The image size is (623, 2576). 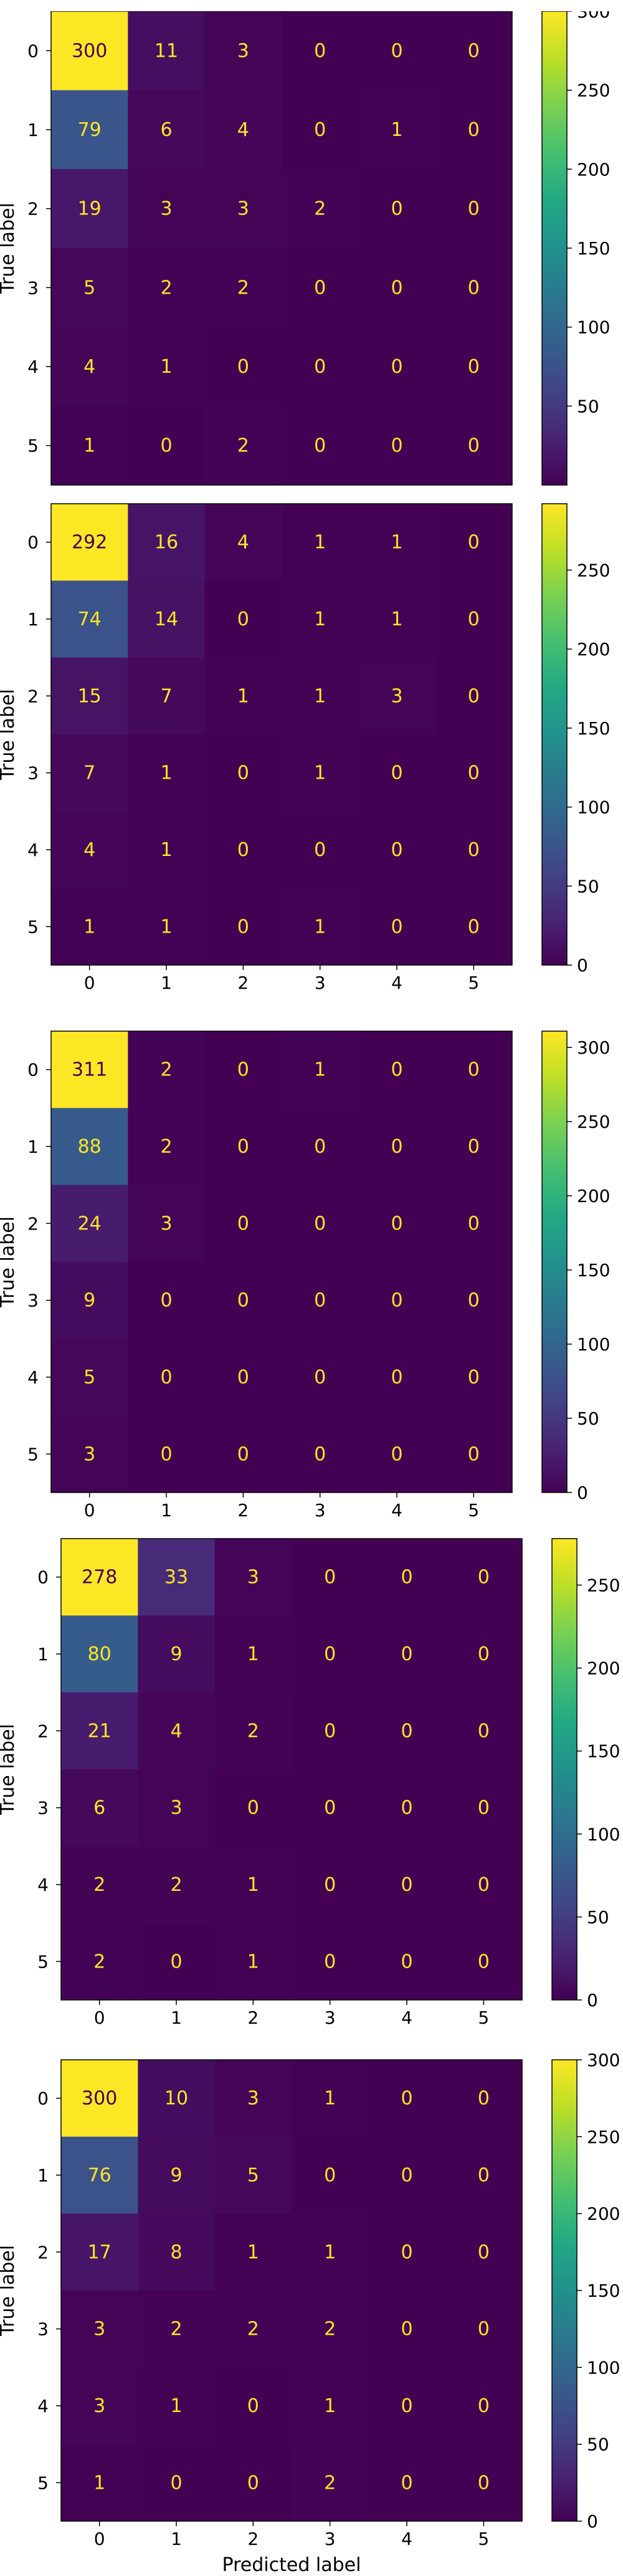 What do you see at coordinates (43, 2175) in the screenshot?
I see `y-tick-label: 1` at bounding box center [43, 2175].